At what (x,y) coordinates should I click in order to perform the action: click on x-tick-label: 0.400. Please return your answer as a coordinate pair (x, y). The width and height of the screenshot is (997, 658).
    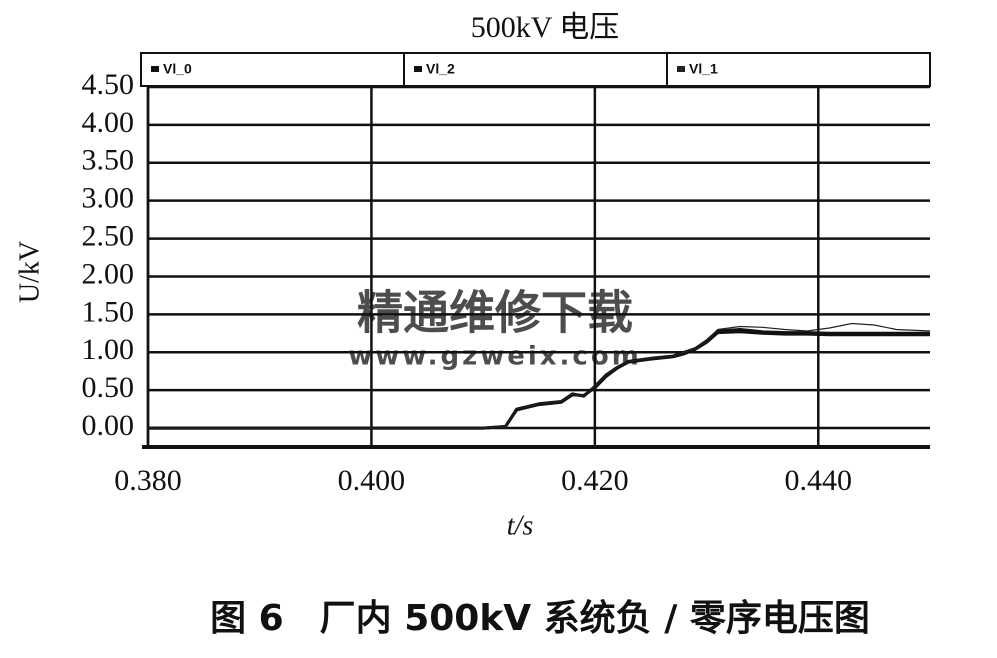
    Looking at the image, I should click on (372, 480).